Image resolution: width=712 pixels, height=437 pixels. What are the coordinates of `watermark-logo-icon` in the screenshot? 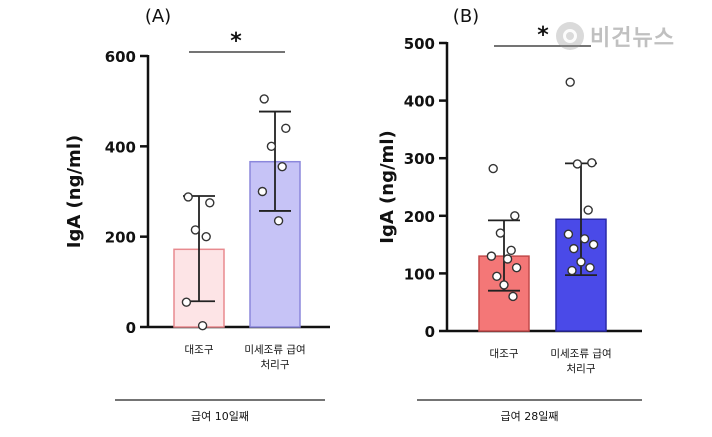 It's located at (570, 36).